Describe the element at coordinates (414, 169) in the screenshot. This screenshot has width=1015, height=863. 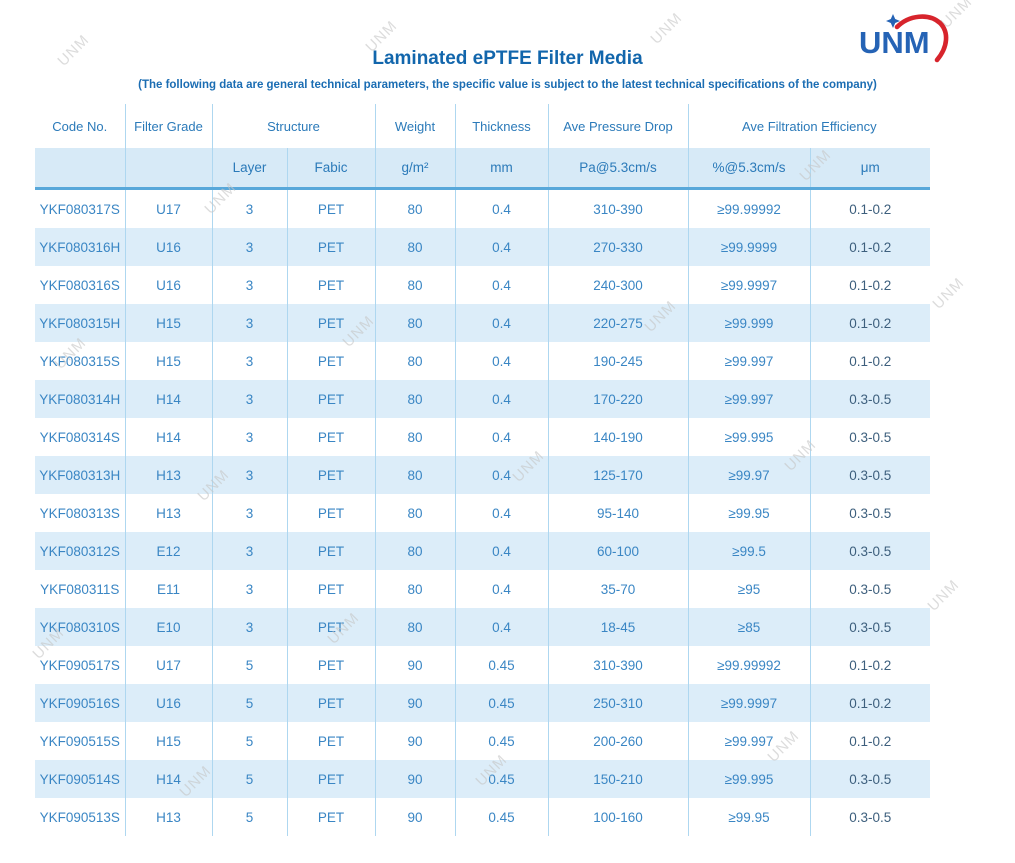
I see `unit-weight: g/m²` at that location.